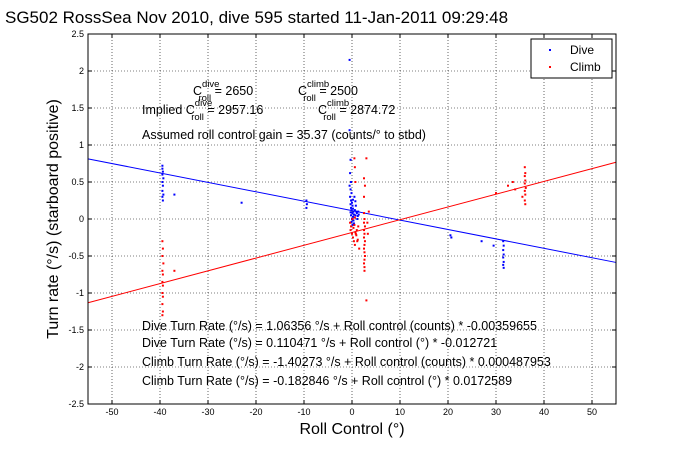 The width and height of the screenshot is (681, 454). What do you see at coordinates (77, 108) in the screenshot?
I see `y-tick-label: 1.5` at bounding box center [77, 108].